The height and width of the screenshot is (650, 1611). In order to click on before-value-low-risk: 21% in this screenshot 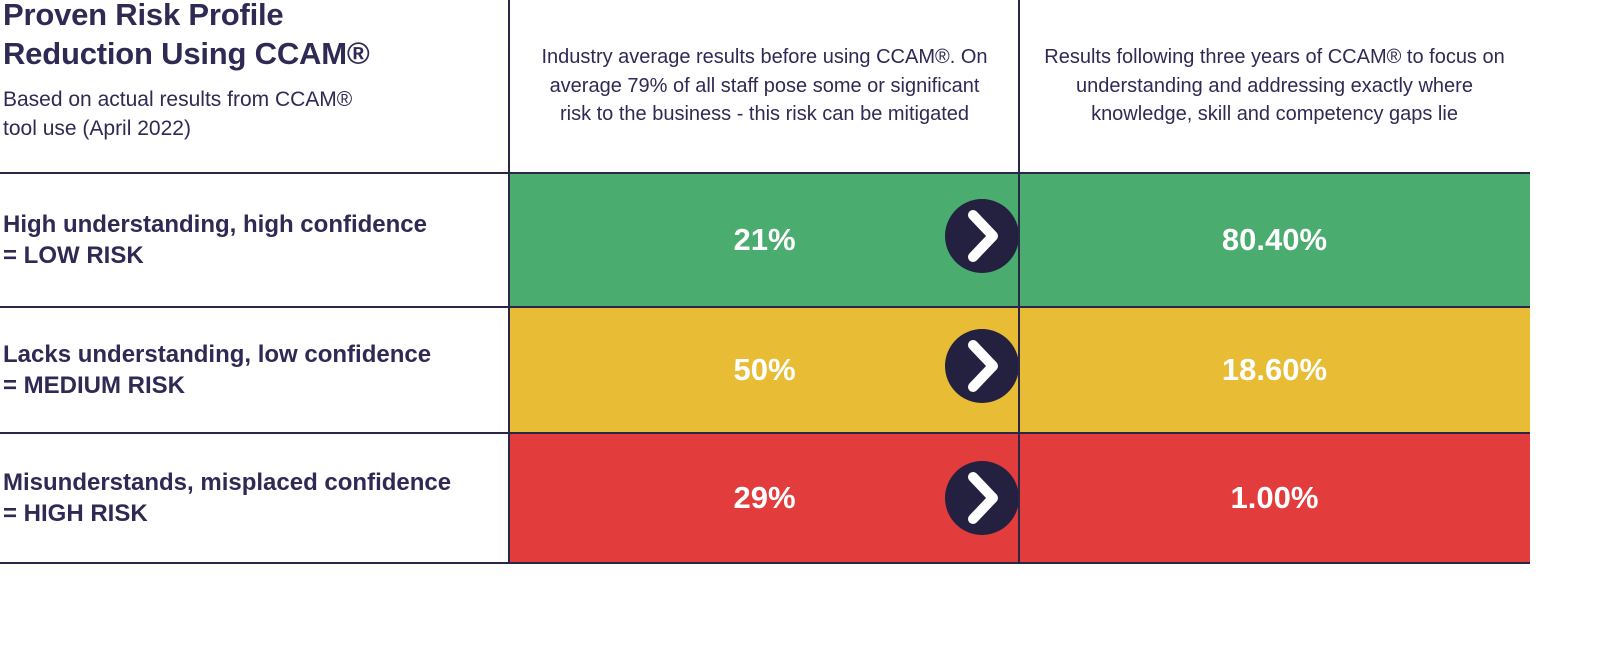, I will do `click(764, 239)`.